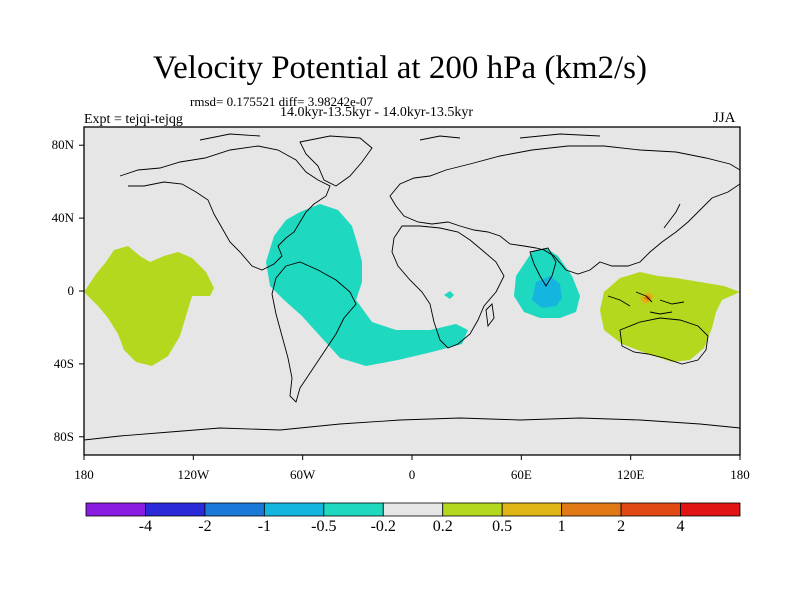 This screenshot has width=800, height=600. I want to click on period-line: 14.0kyr-13.5kyr - 14.0kyr-13.5kyr, so click(377, 112).